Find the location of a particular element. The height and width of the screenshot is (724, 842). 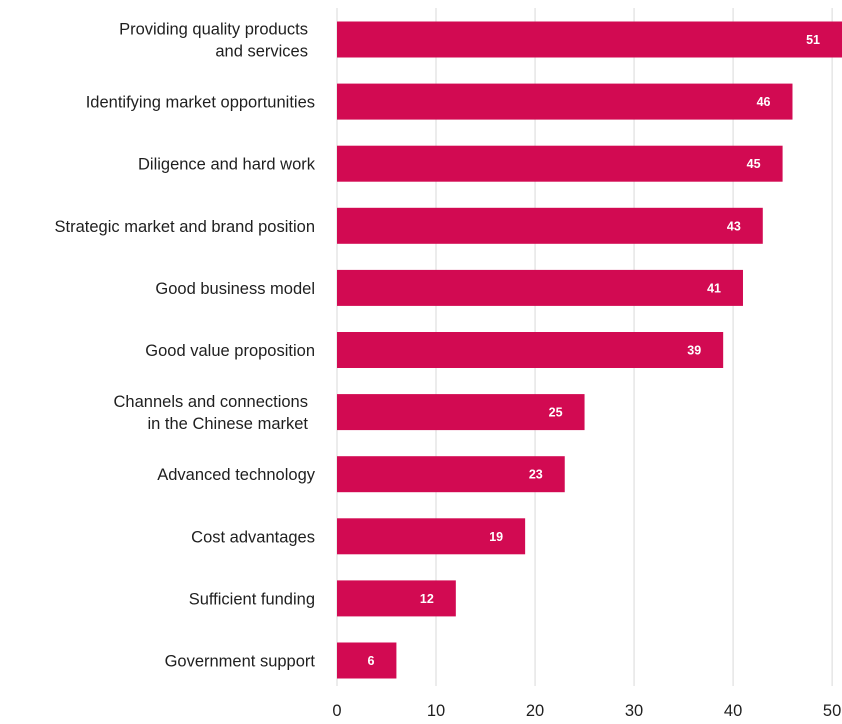

bar-value-label: 43 is located at coordinates (734, 226).